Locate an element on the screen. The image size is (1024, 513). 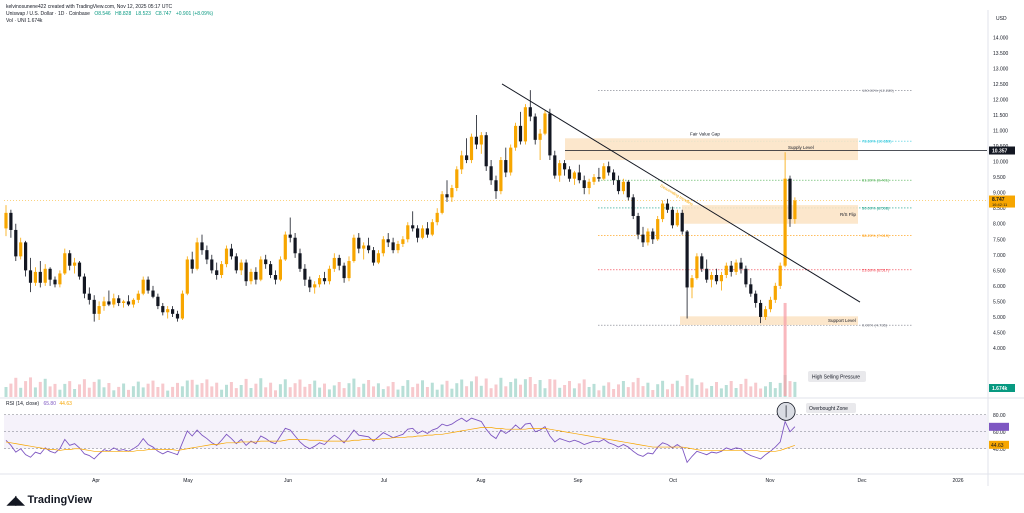
rsi-band is located at coordinates (495, 431).